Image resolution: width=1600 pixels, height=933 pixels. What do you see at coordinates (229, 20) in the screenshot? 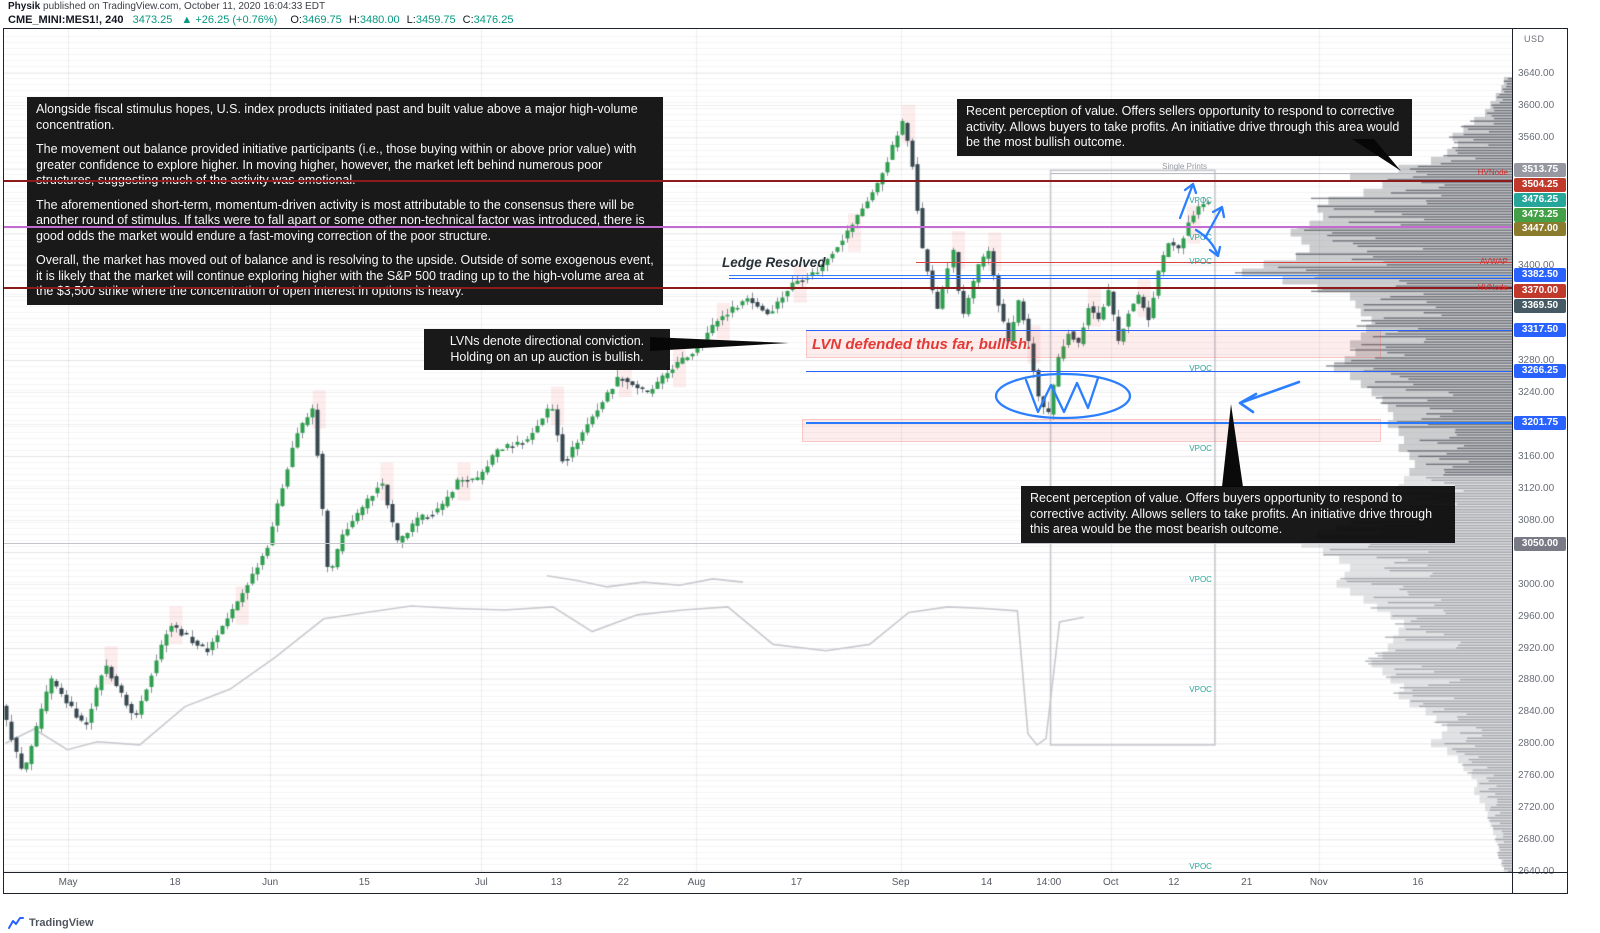
I see `price-change: ▲ +26.25 (+0.76%)` at bounding box center [229, 20].